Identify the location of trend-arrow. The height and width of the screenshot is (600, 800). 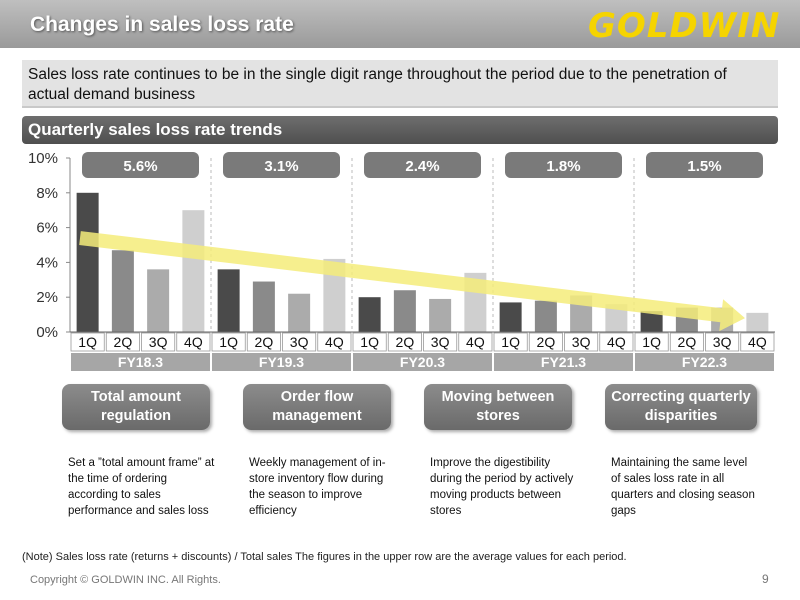
(412, 281).